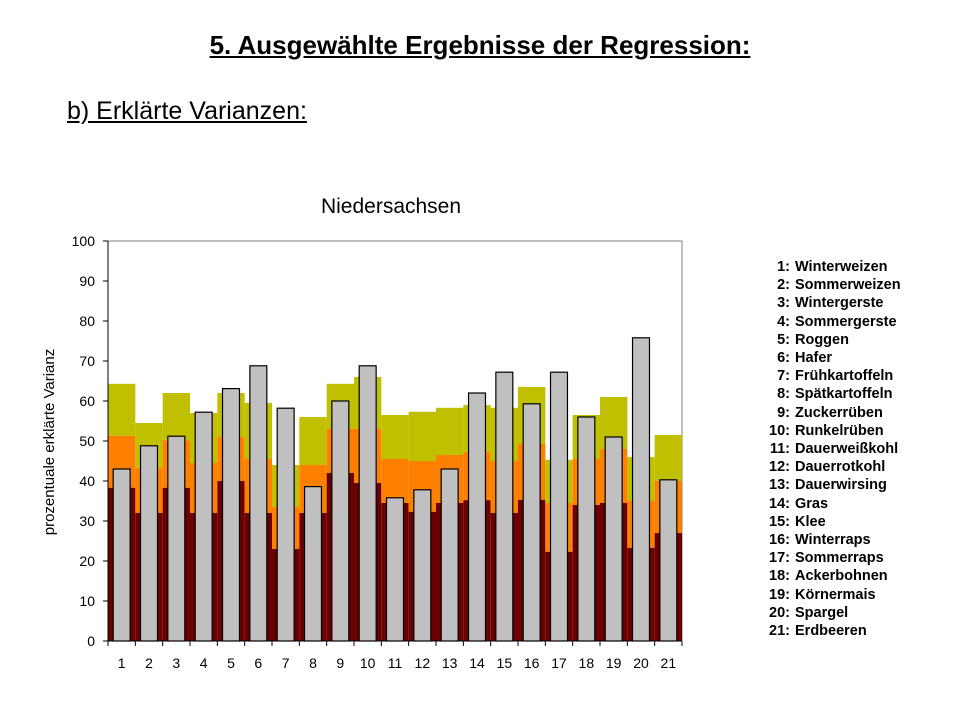 The image size is (960, 720). Describe the element at coordinates (258, 663) in the screenshot. I see `x-tick-label: 6` at that location.